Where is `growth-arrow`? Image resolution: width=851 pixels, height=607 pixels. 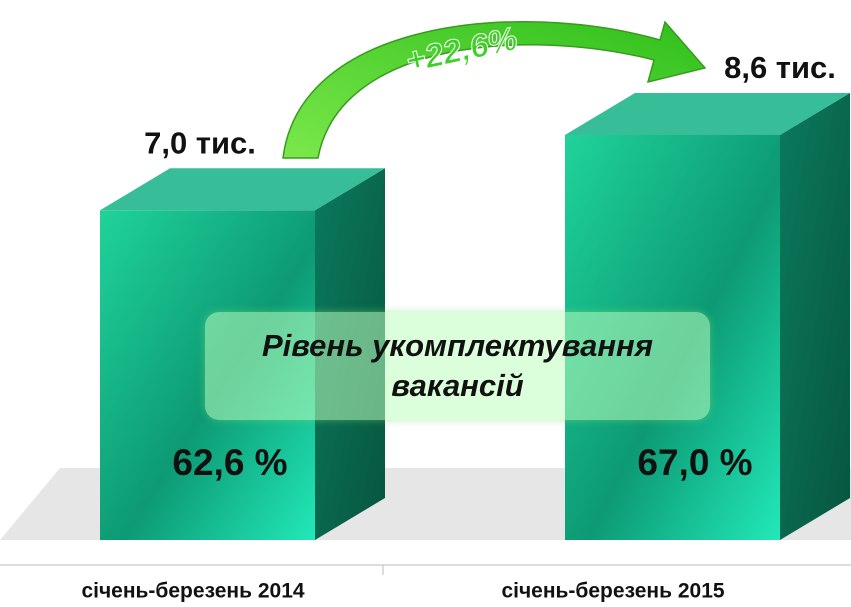
growth-arrow is located at coordinates (494, 89).